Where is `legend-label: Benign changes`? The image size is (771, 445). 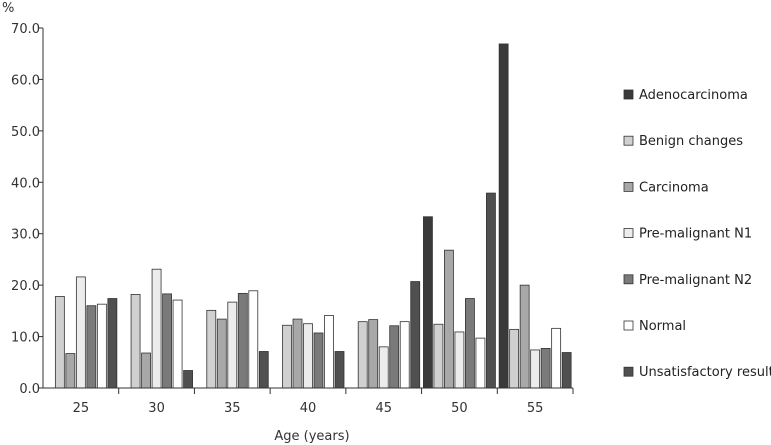 legend-label: Benign changes is located at coordinates (691, 141).